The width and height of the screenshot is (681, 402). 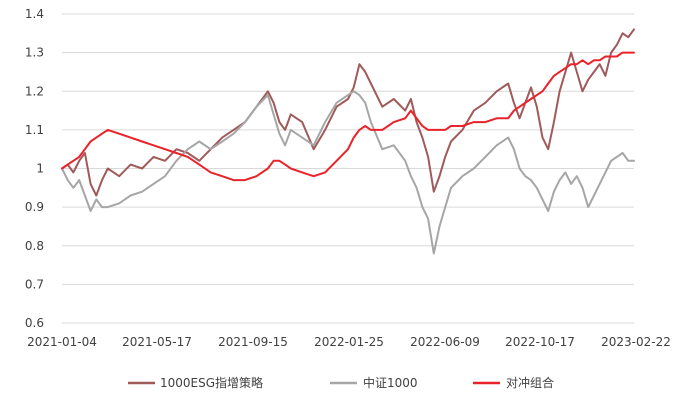 What do you see at coordinates (157, 342) in the screenshot?
I see `x-tick-label: 2021-05-17` at bounding box center [157, 342].